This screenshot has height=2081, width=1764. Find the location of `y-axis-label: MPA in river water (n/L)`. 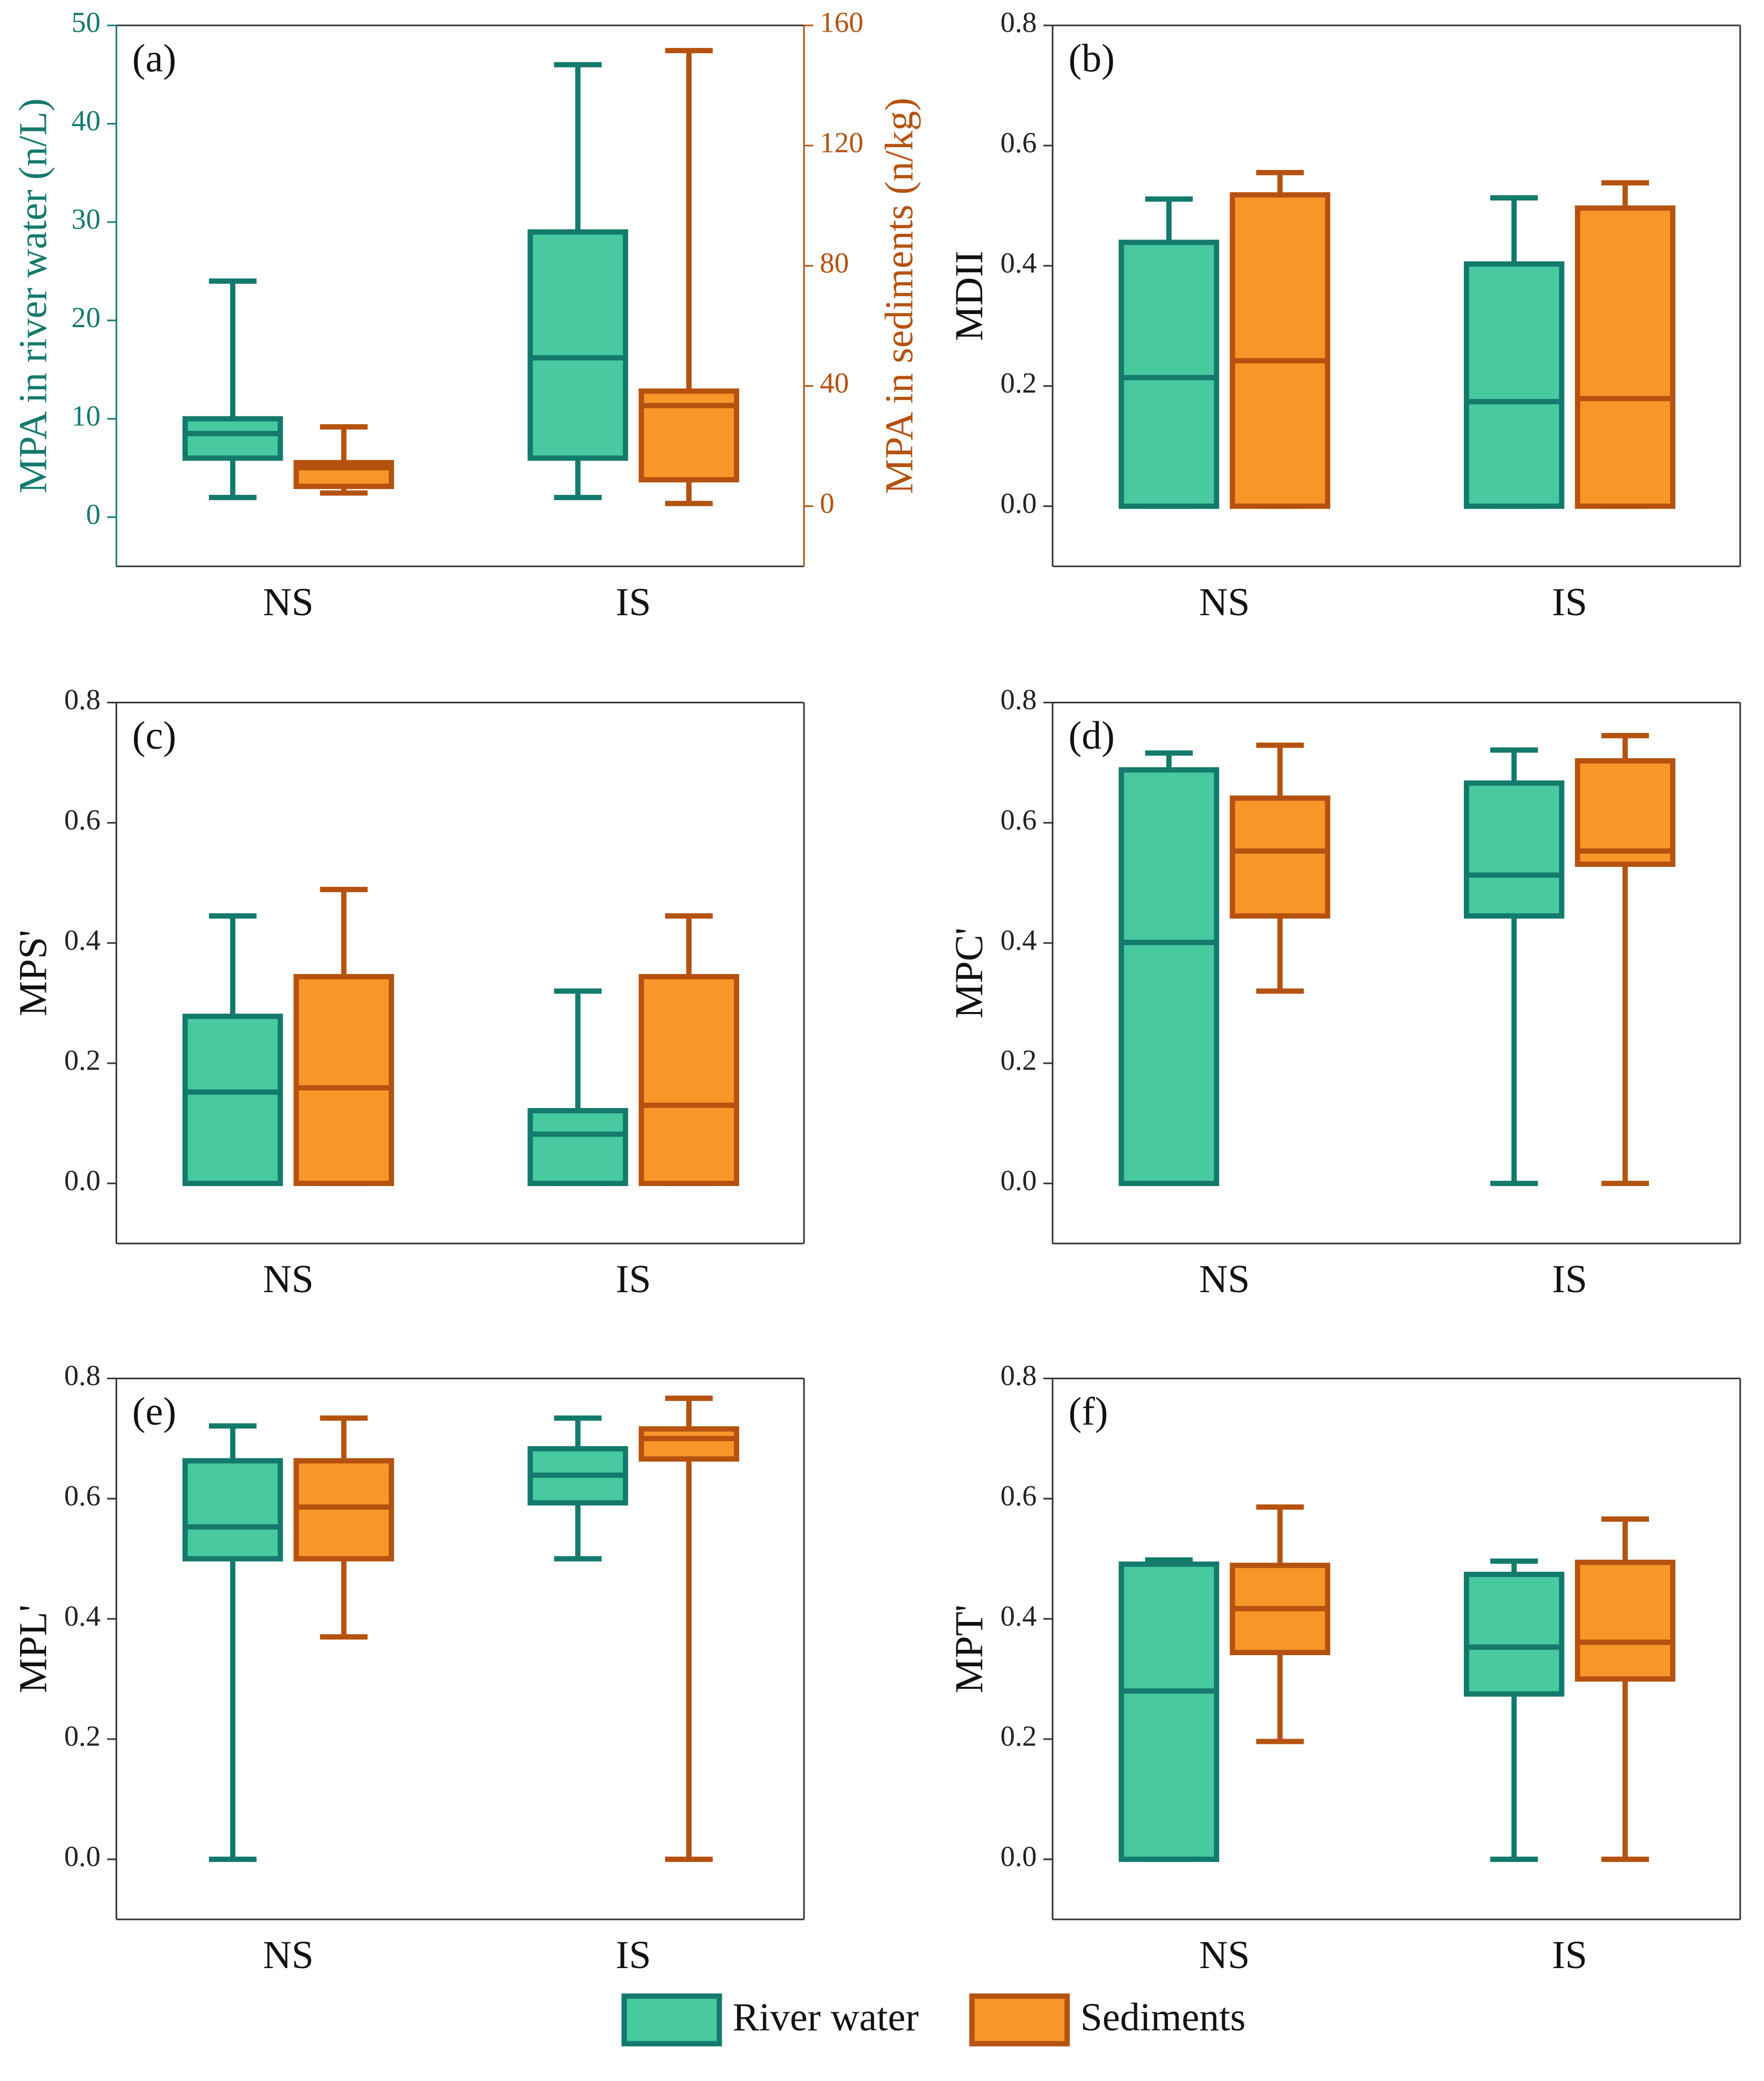

y-axis-label: MPA in river water (n/L) is located at coordinates (33, 296).